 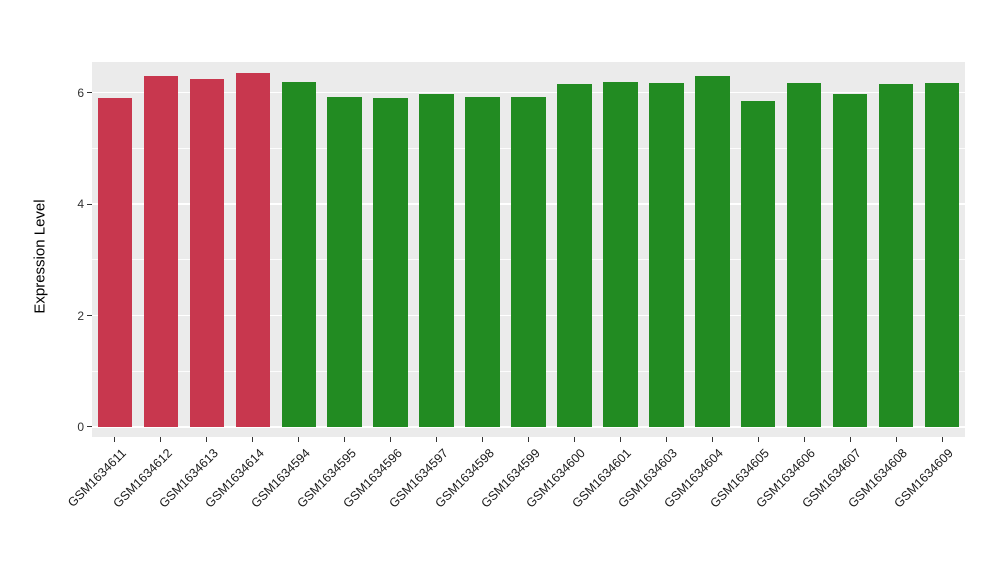 I want to click on bar-GSM1634600, so click(x=574, y=255).